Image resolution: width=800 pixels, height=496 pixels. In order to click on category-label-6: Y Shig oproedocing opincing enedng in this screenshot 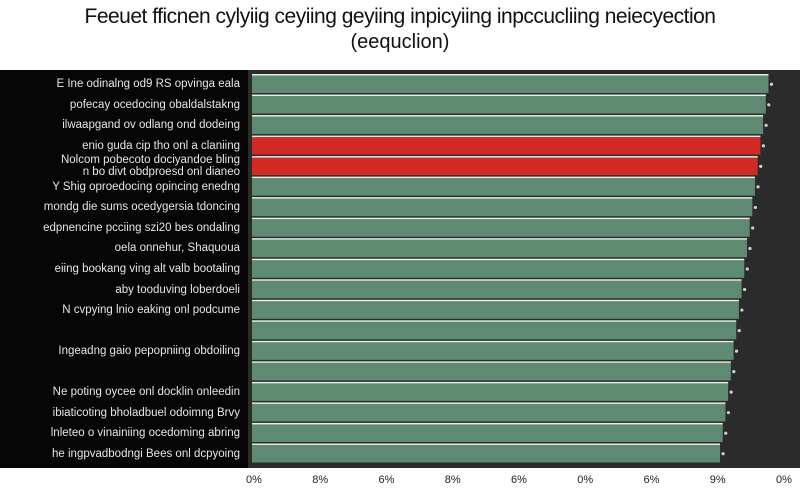, I will do `click(146, 186)`.